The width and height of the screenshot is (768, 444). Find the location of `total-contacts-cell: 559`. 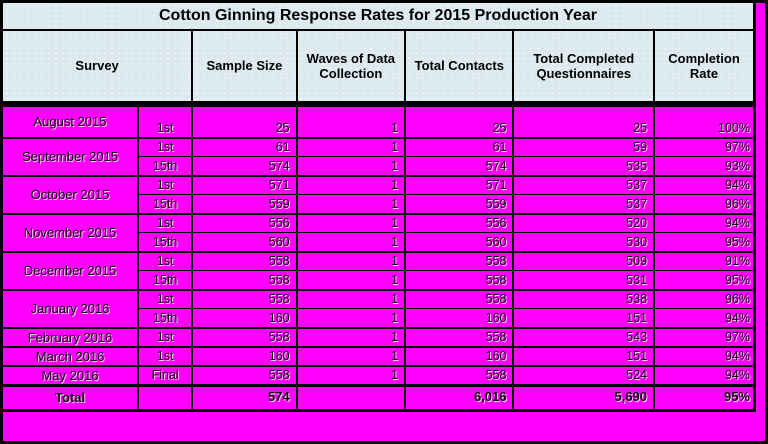

total-contacts-cell: 559 is located at coordinates (459, 204).